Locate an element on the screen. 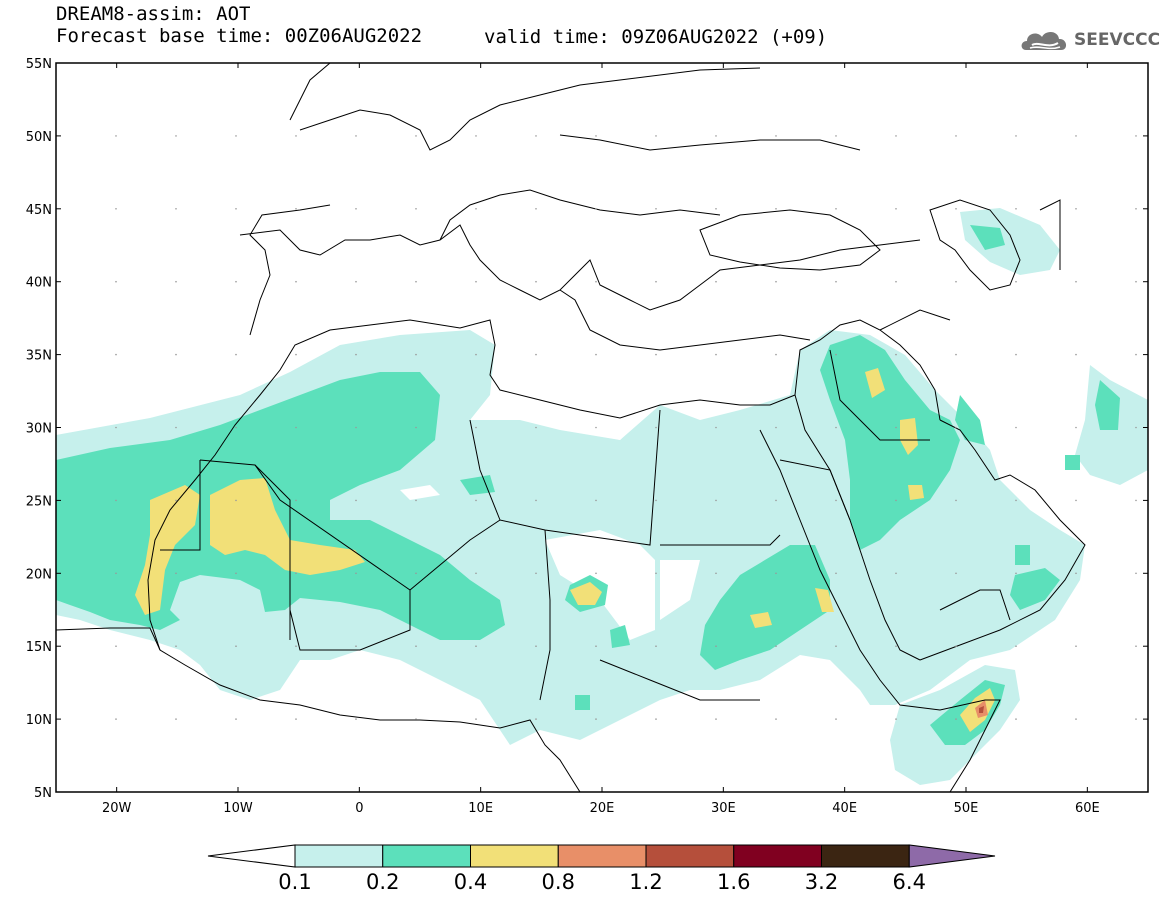 The image size is (1165, 905). lat-label: 10N is located at coordinates (39, 720).